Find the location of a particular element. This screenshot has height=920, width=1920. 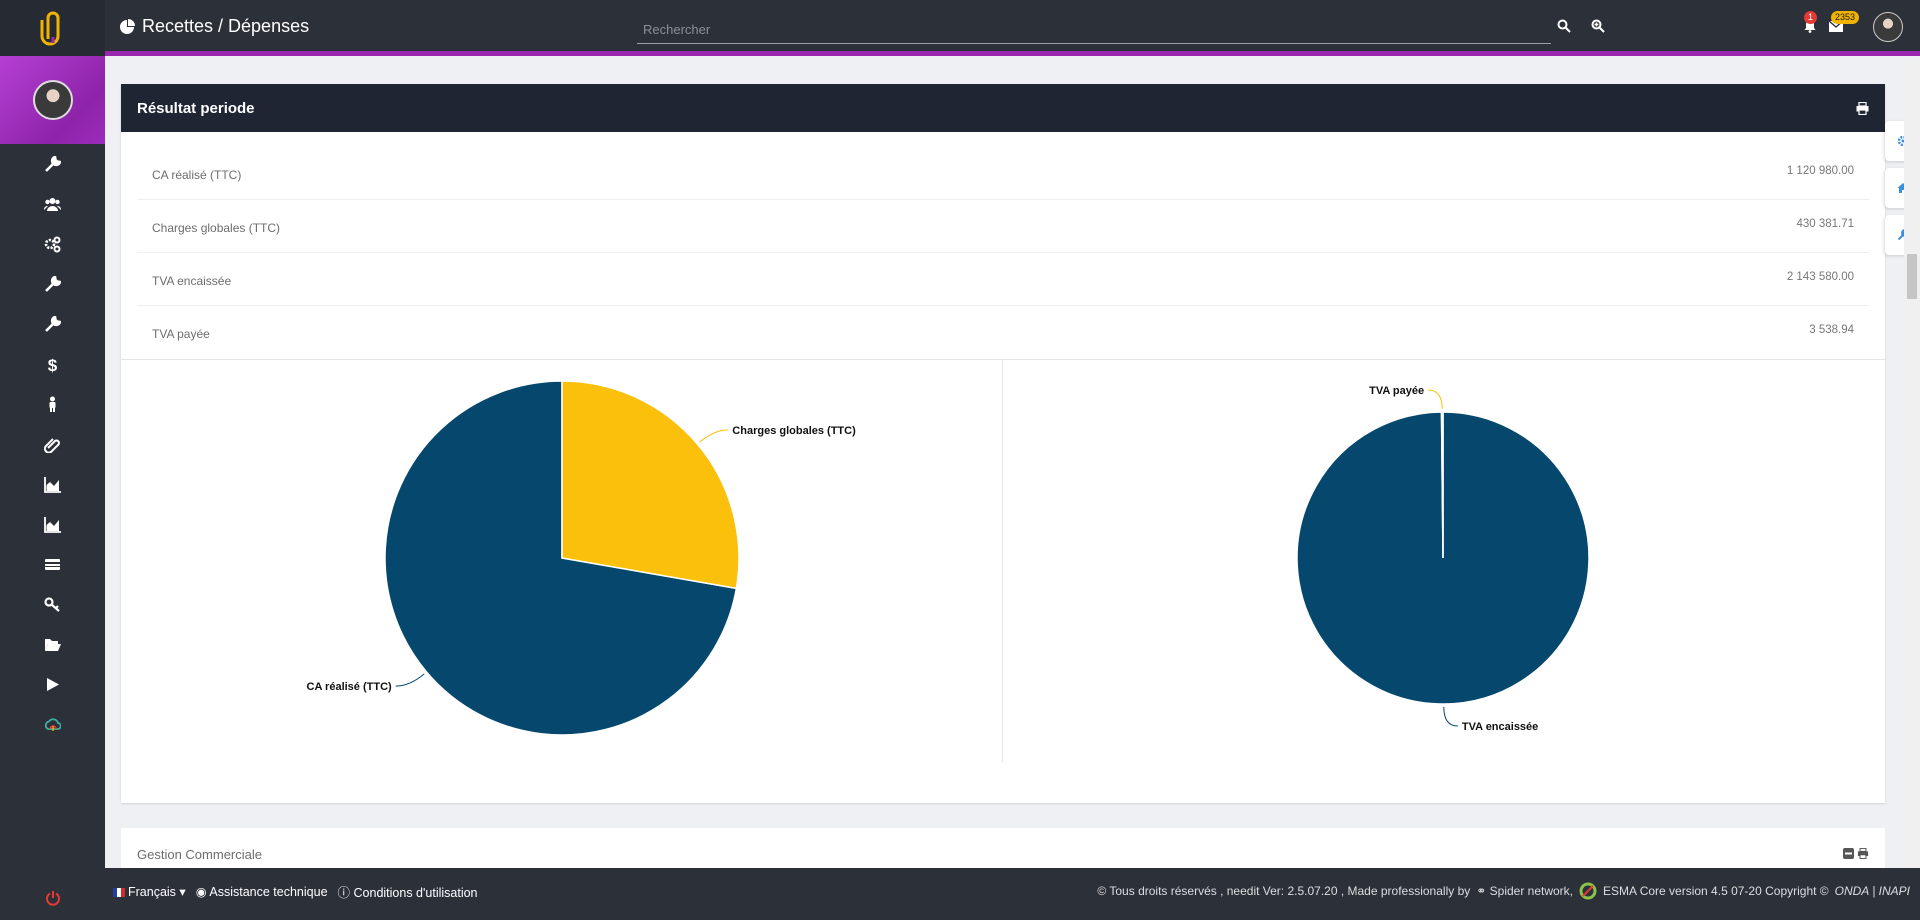

scrollbar-thumb is located at coordinates (1912, 276).